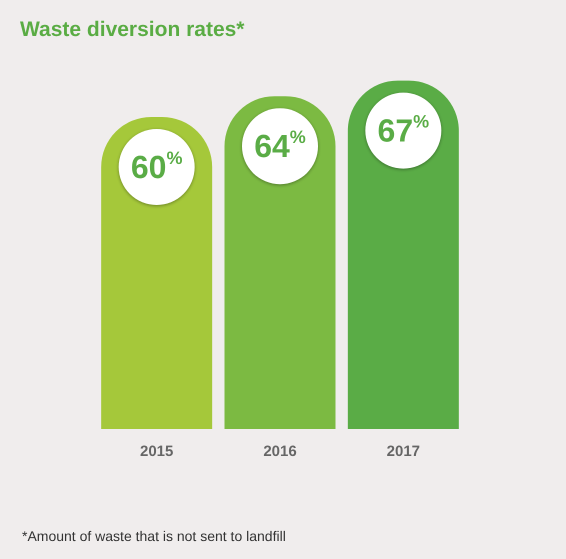  What do you see at coordinates (154, 536) in the screenshot?
I see `text: *Amount of waste that is not sent to landfill` at bounding box center [154, 536].